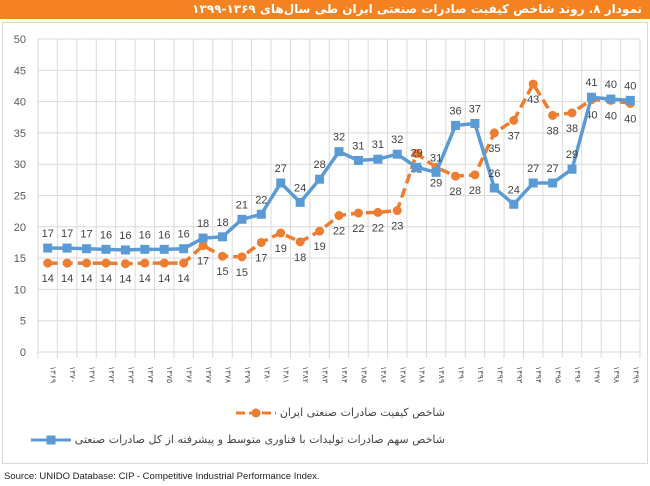 The width and height of the screenshot is (650, 486). What do you see at coordinates (494, 149) in the screenshot?
I see `data-label: 35` at bounding box center [494, 149].